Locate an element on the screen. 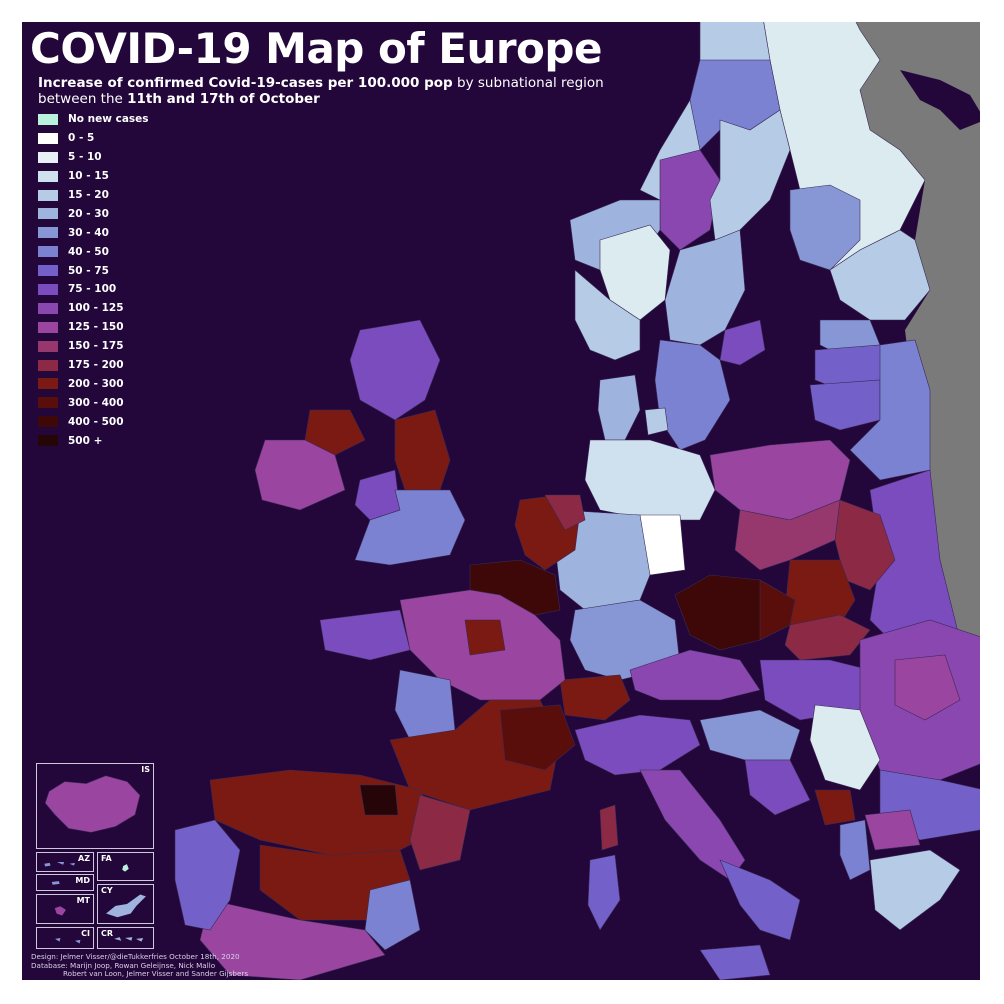 This screenshot has width=1004, height=1004. legend-item: 150 - 175 is located at coordinates (93, 346).